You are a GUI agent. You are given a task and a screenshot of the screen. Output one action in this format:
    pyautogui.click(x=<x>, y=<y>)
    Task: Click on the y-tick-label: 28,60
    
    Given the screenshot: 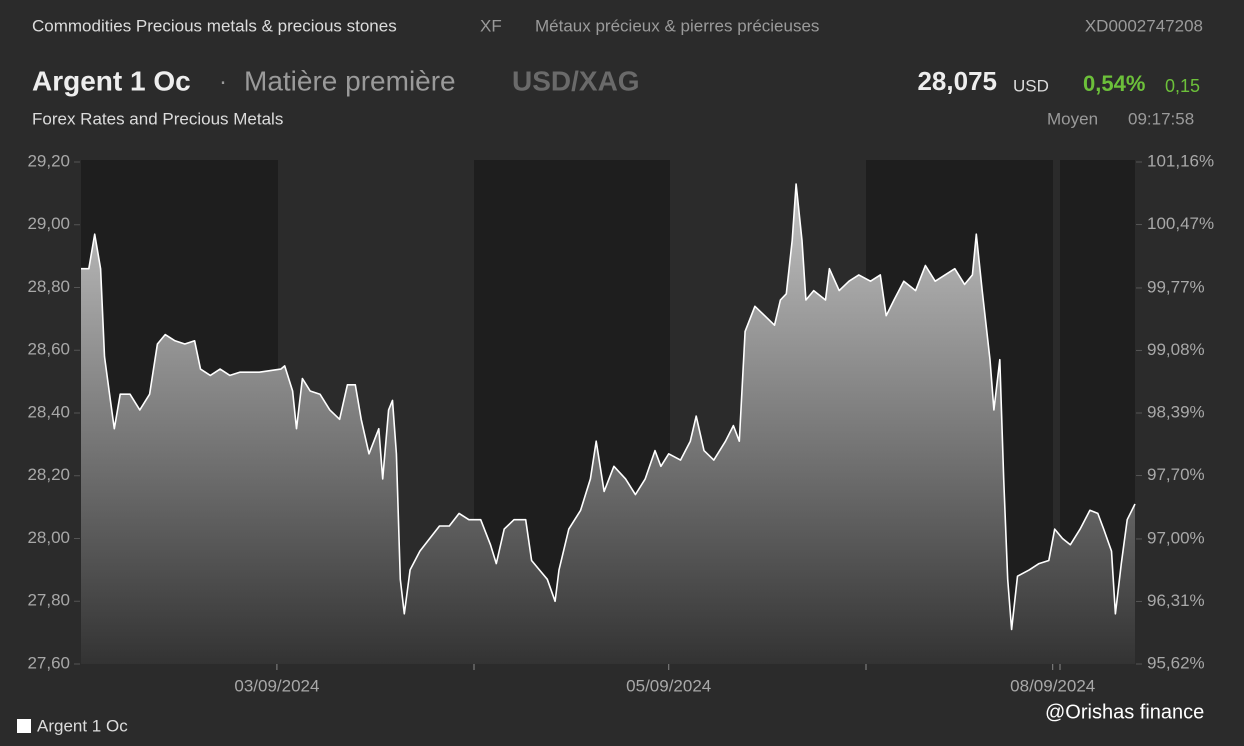 What is the action you would take?
    pyautogui.click(x=48, y=349)
    